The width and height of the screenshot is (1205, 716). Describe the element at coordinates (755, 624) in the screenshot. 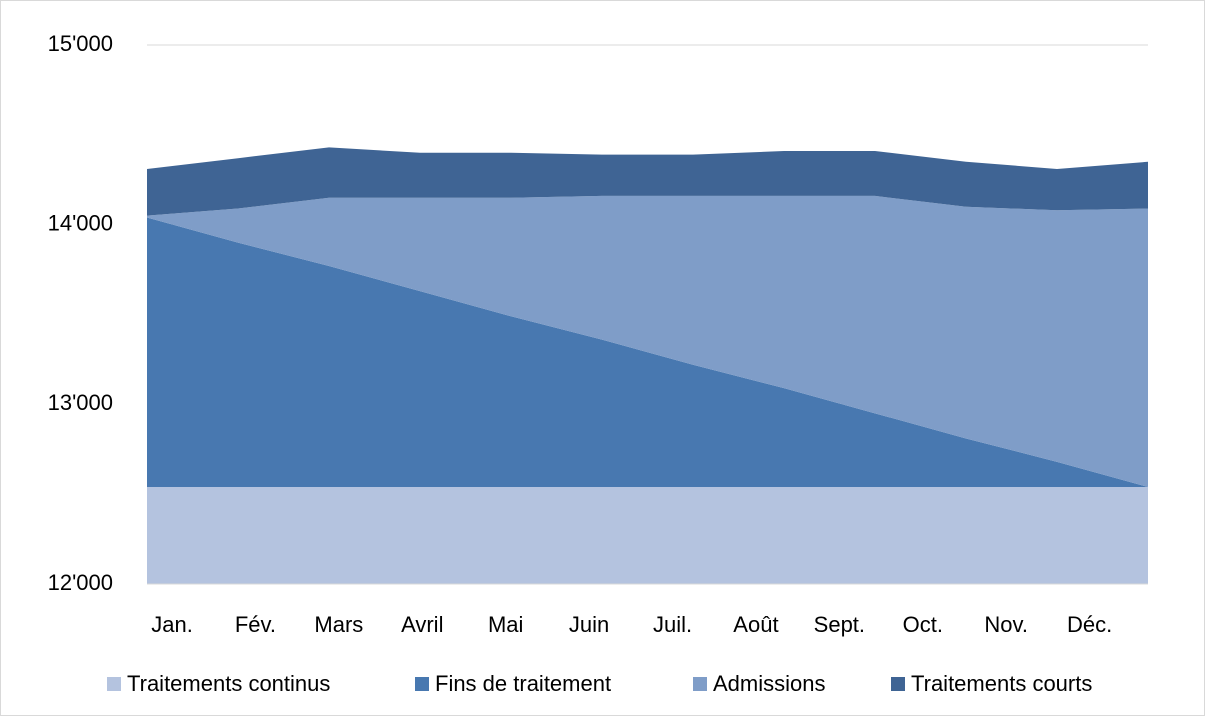

I see `x-tick-label: Août` at that location.